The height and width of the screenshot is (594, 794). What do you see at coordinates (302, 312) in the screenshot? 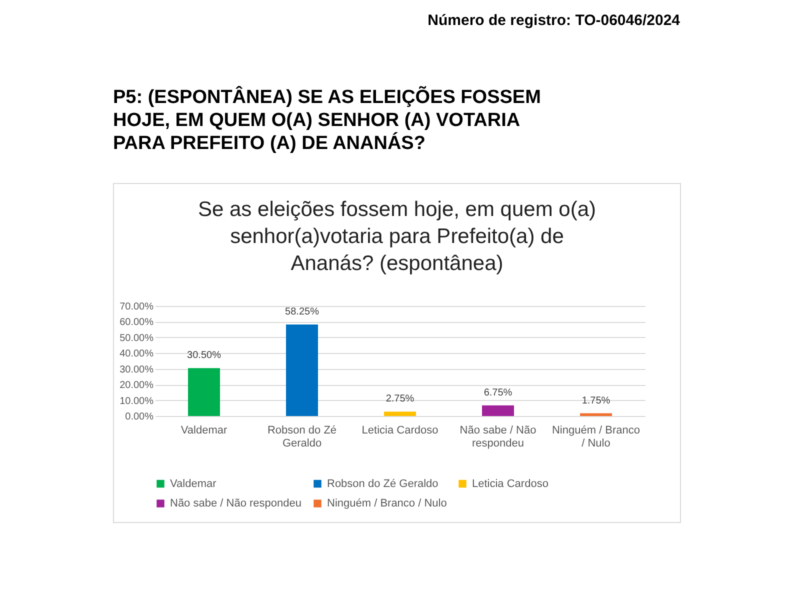
I see `data-label: 58.25%` at bounding box center [302, 312].